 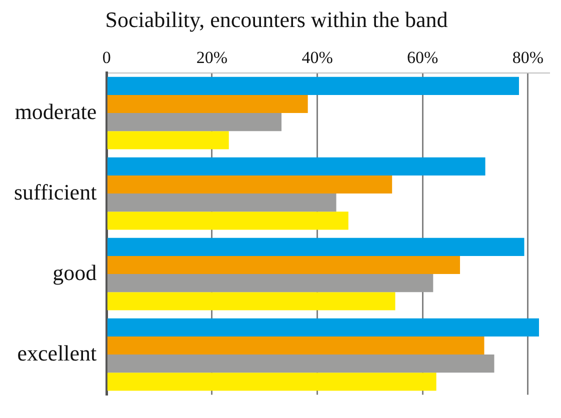 I want to click on y-tick-label: excellent, so click(x=57, y=353).